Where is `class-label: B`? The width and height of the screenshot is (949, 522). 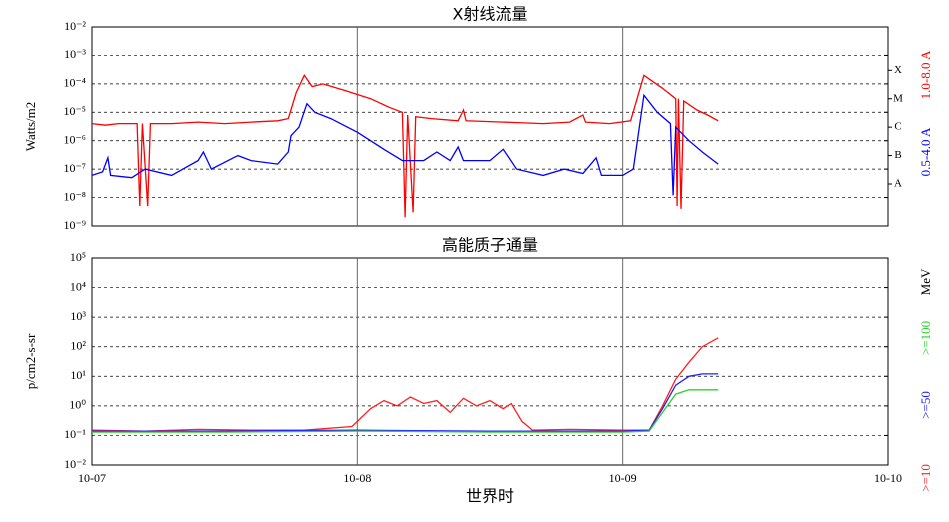 class-label: B is located at coordinates (897, 155).